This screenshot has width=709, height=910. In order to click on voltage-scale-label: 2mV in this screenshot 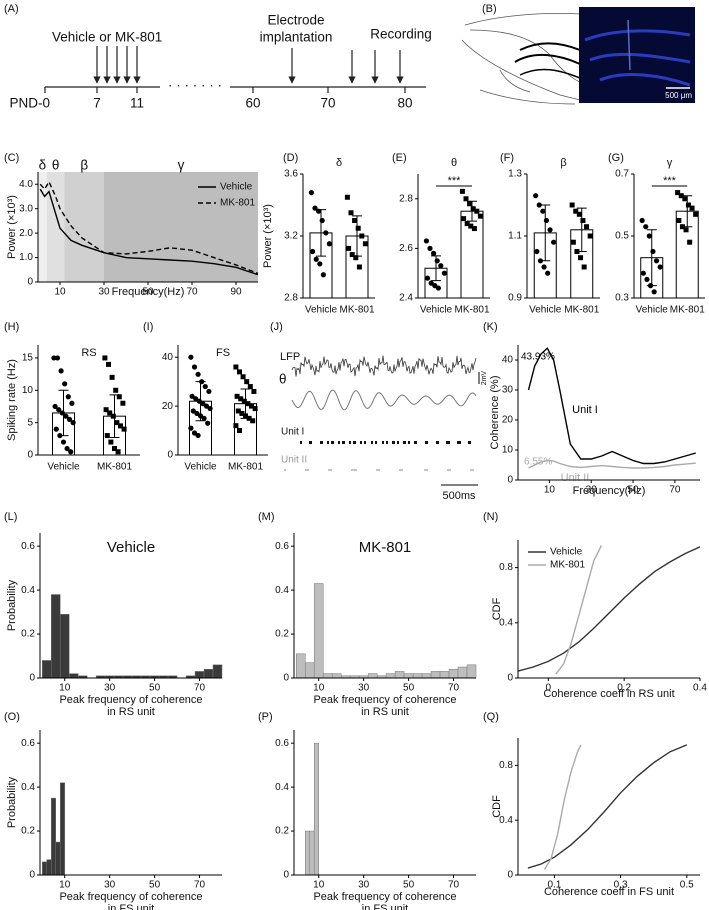, I will do `click(484, 377)`.